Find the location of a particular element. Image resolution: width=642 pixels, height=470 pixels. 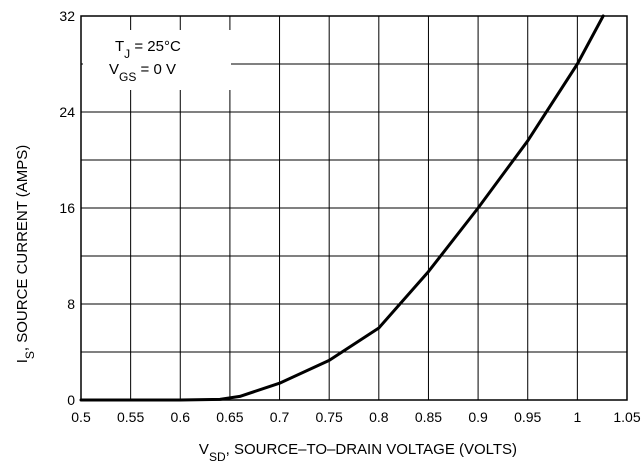

x-tick-label-11: 1.05 is located at coordinates (626, 417).